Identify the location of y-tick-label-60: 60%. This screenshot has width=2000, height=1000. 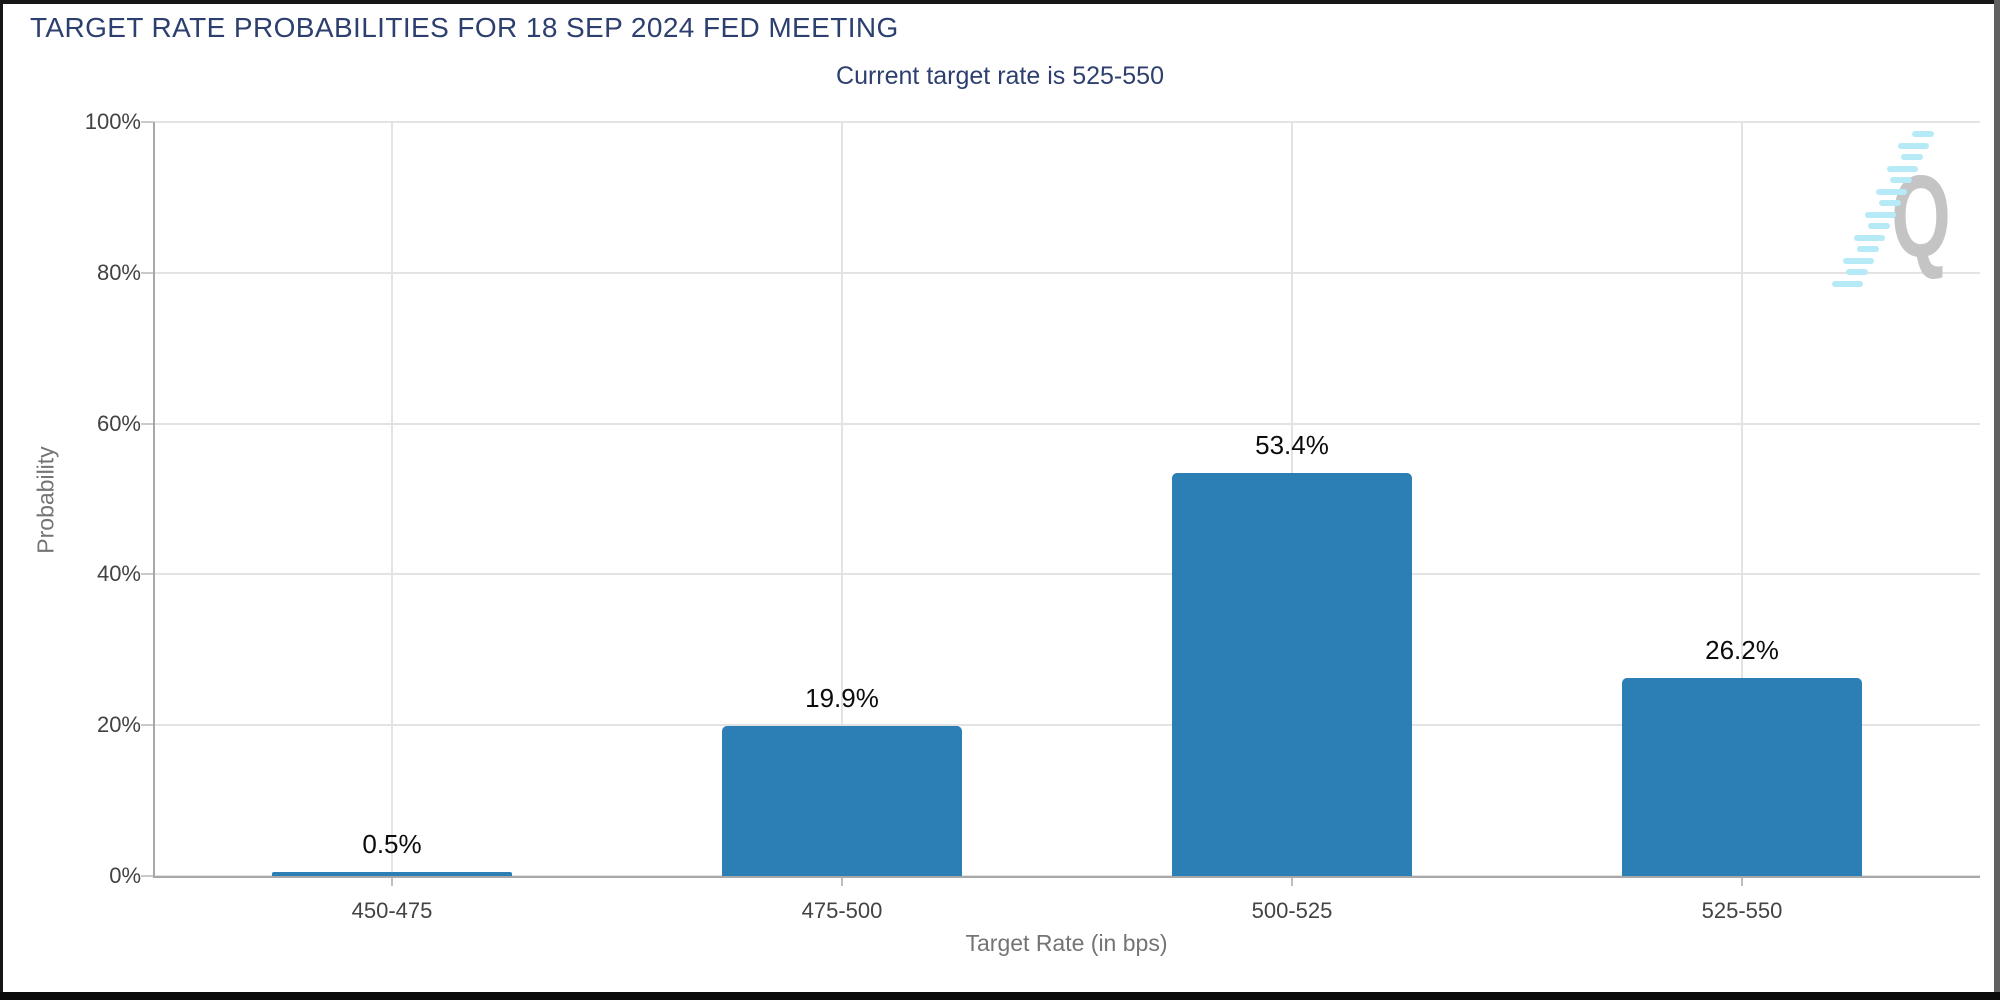
(118, 423).